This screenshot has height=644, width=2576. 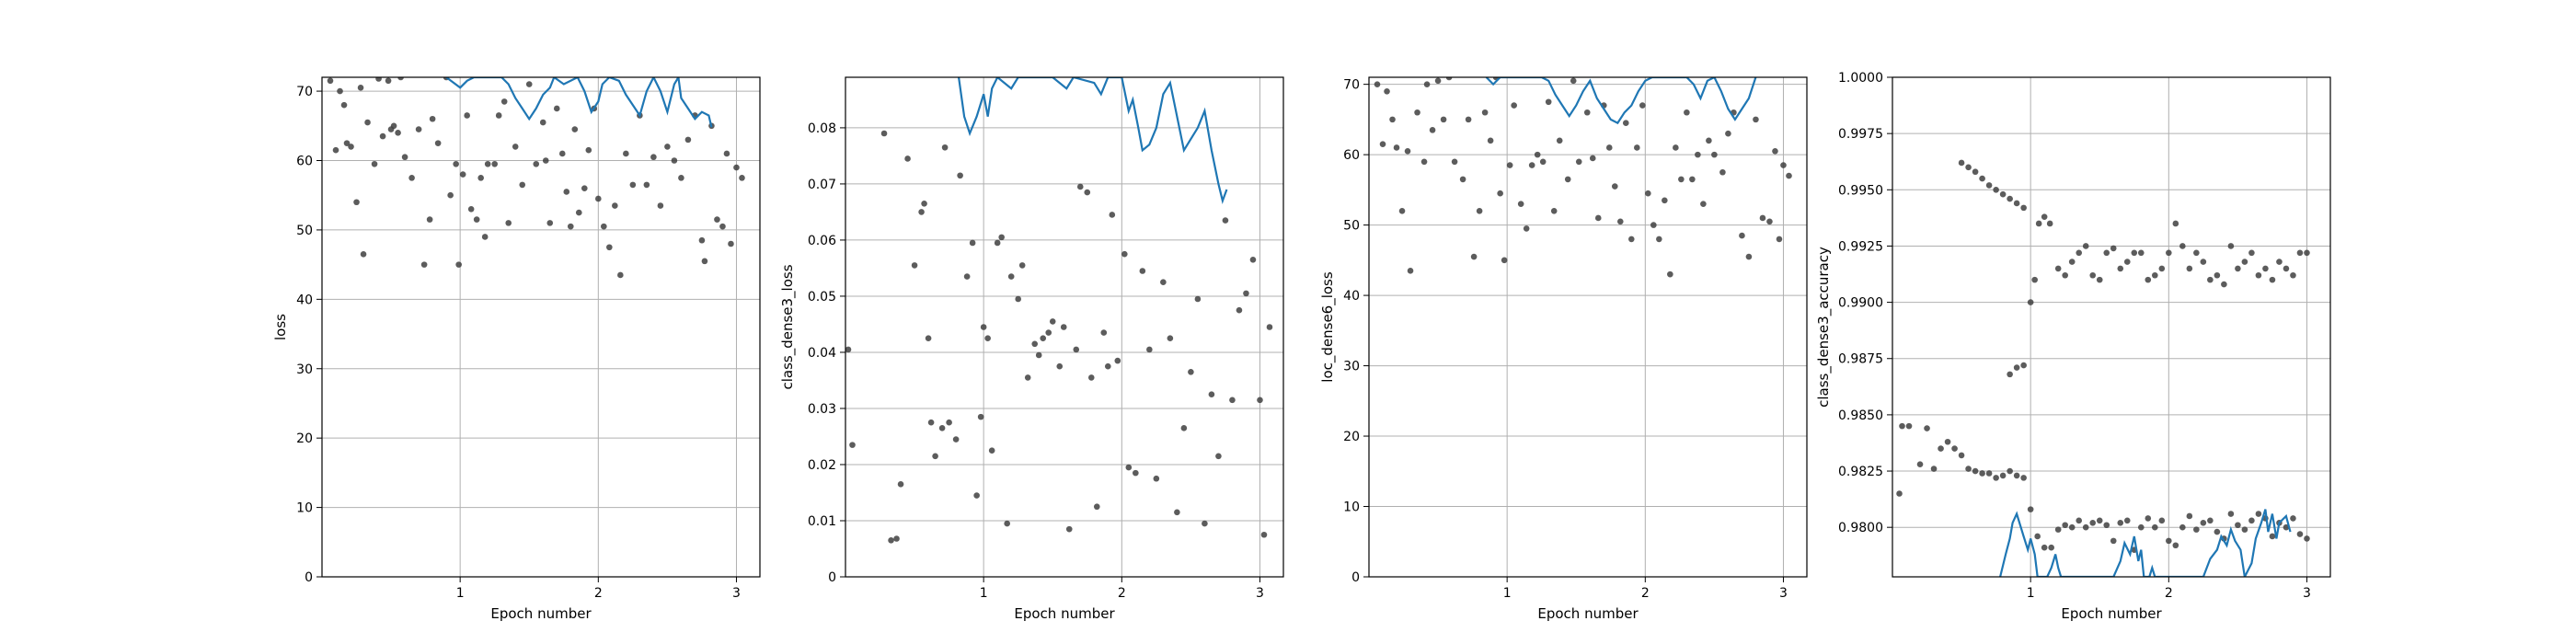 What do you see at coordinates (1860, 134) in the screenshot?
I see `y-tick-label: 0.9975` at bounding box center [1860, 134].